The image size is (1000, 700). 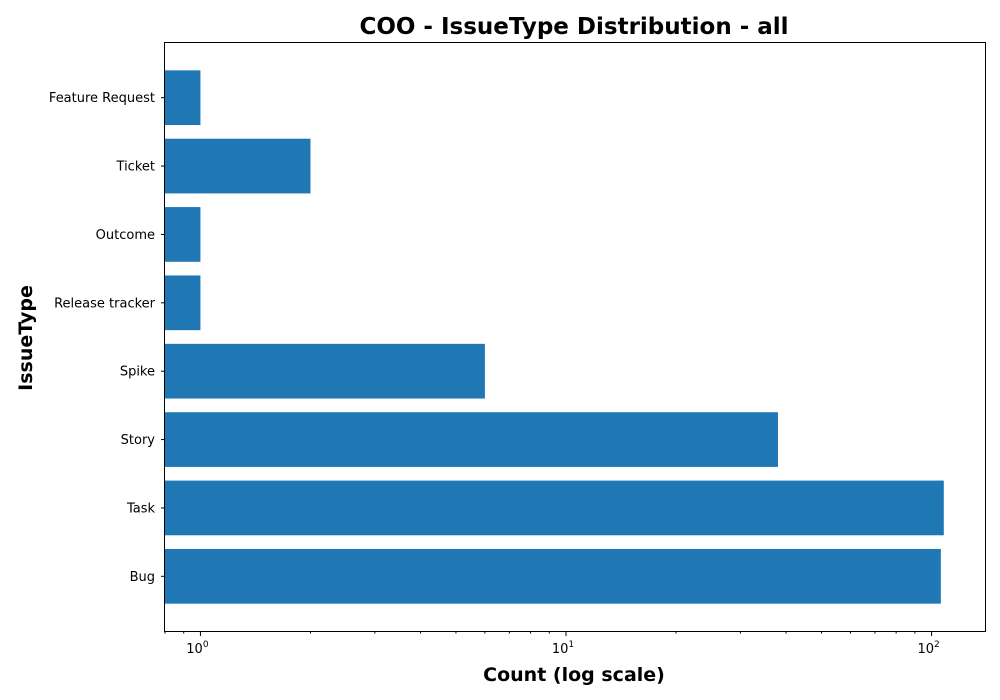 I want to click on bar-feature-request, so click(x=183, y=98).